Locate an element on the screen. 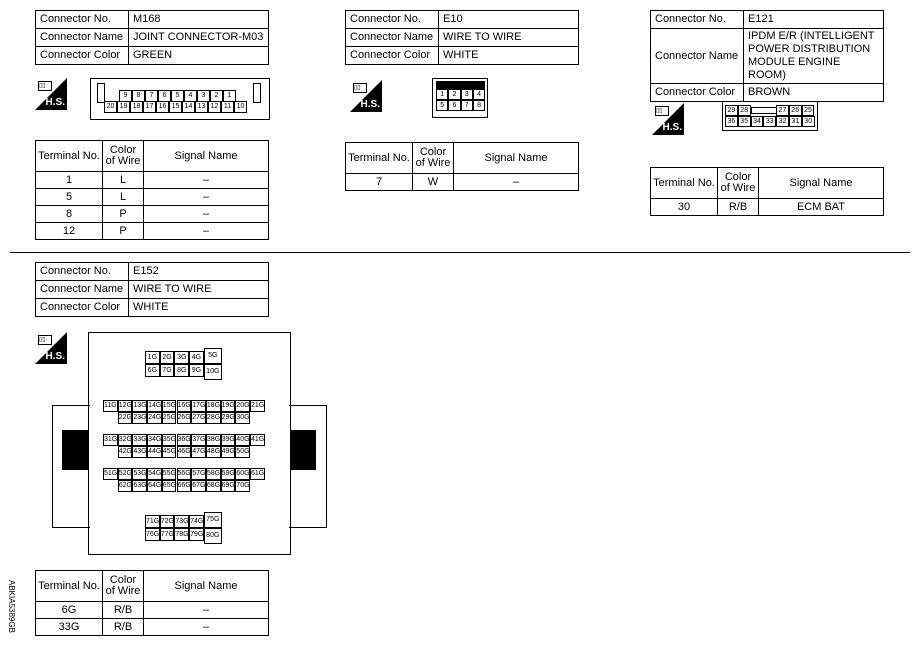 The height and width of the screenshot is (645, 919). terminal-cell: 41G is located at coordinates (257, 440).